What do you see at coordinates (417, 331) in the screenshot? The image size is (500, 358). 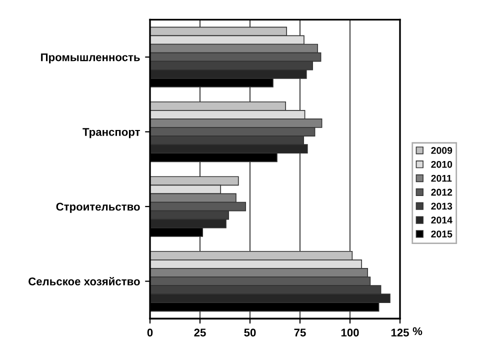 I see `x-axis-title: %` at bounding box center [417, 331].